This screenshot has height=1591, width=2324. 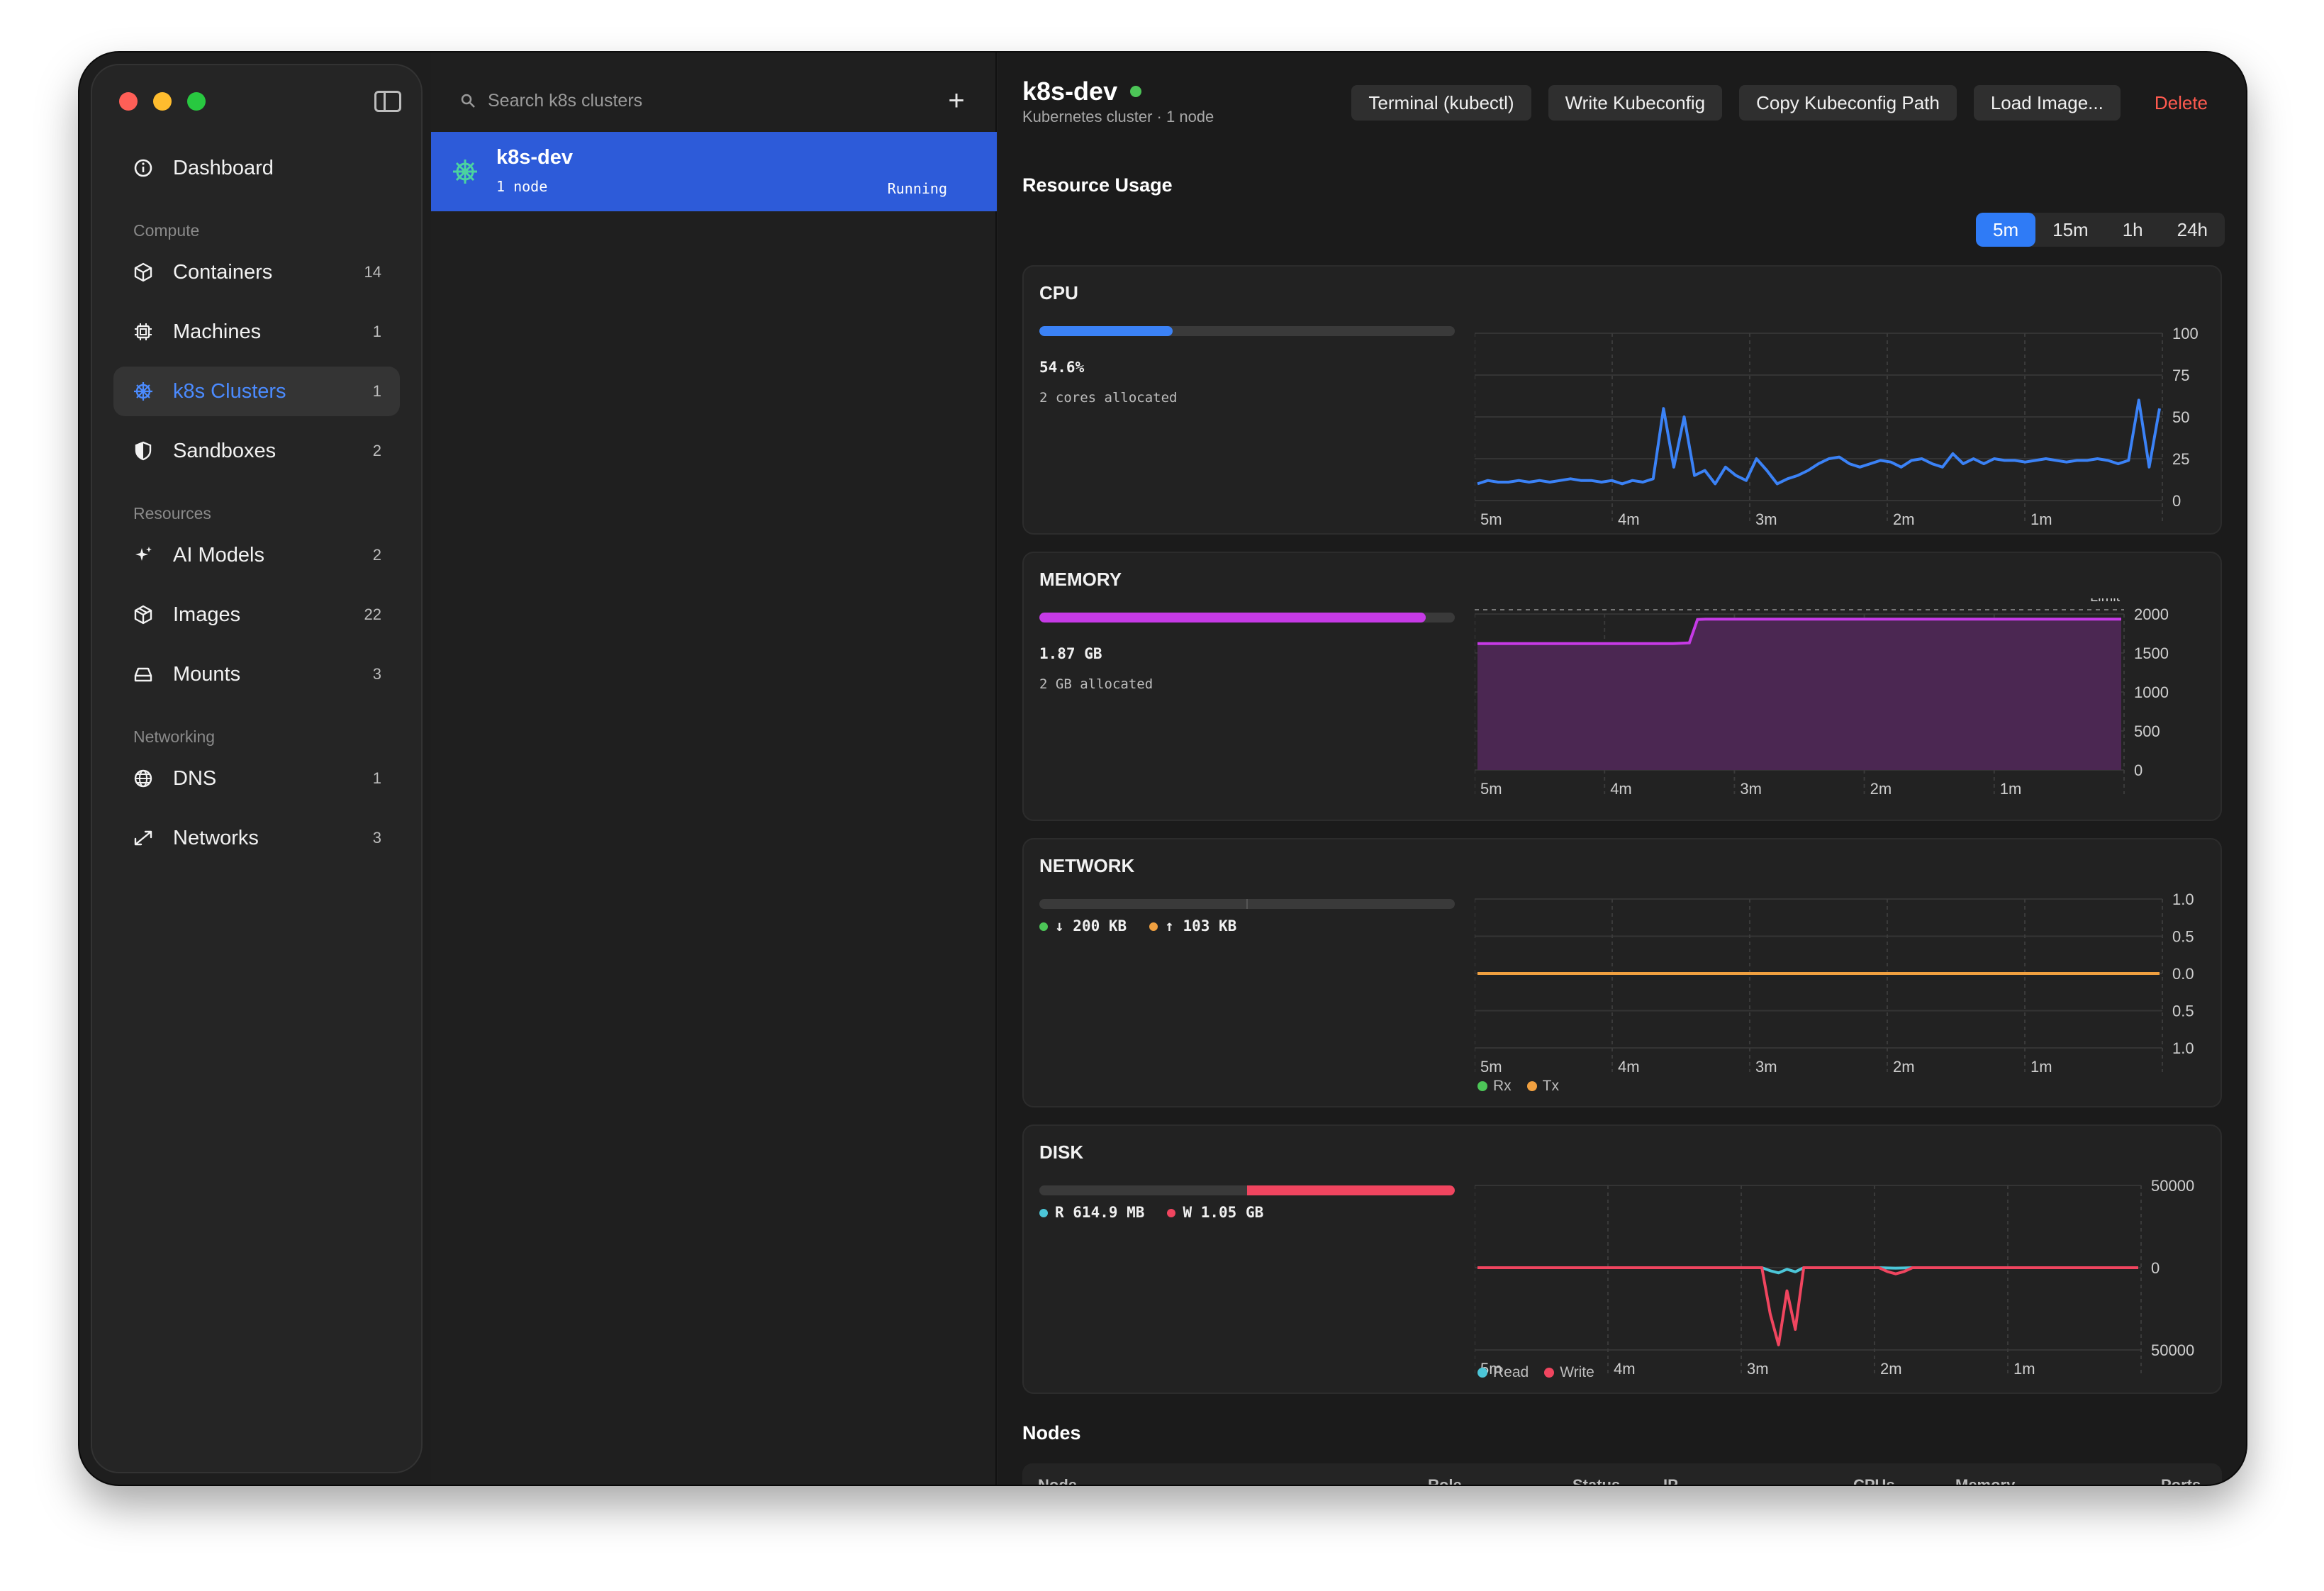 I want to click on x-tick-label: 4m, so click(x=1621, y=789).